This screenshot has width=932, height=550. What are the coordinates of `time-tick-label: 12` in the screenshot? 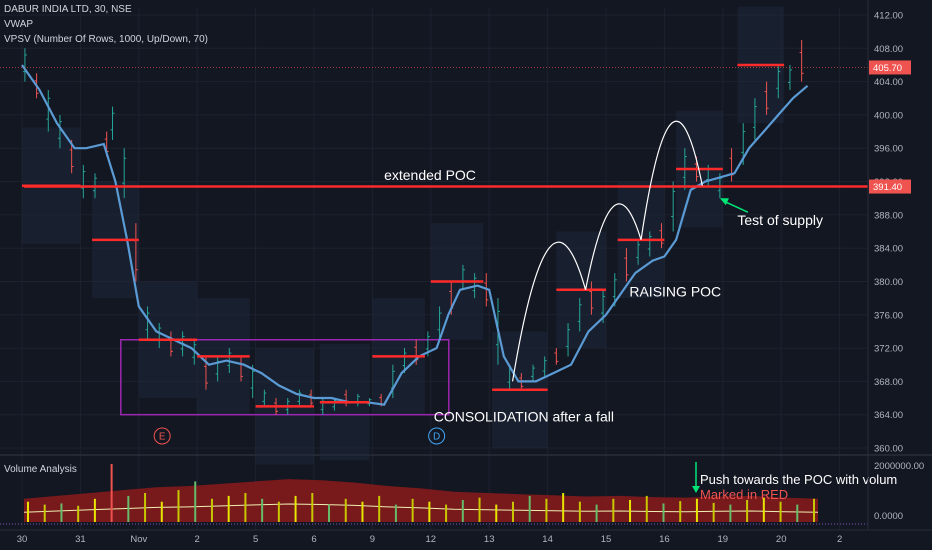 It's located at (431, 539).